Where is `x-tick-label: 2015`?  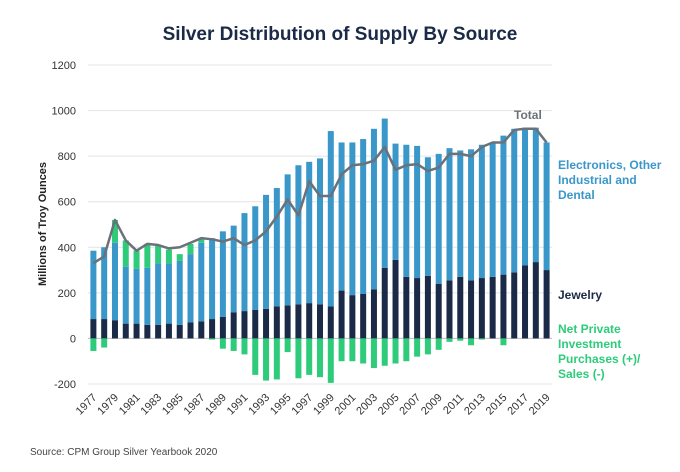 x-tick-label: 2015 is located at coordinates (497, 405).